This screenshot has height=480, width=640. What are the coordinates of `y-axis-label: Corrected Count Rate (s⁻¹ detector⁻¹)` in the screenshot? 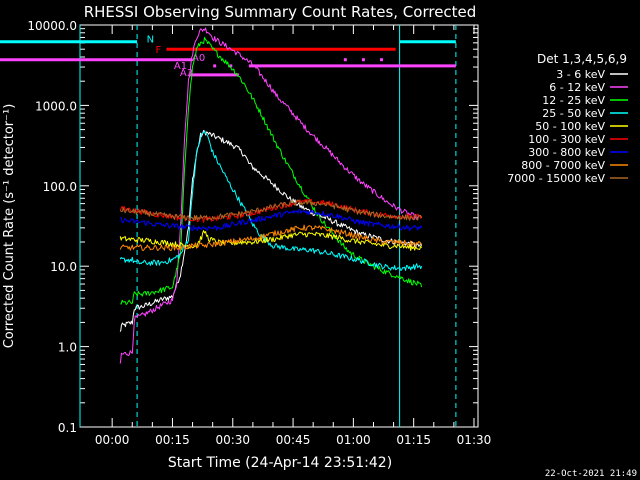 It's located at (9, 226).